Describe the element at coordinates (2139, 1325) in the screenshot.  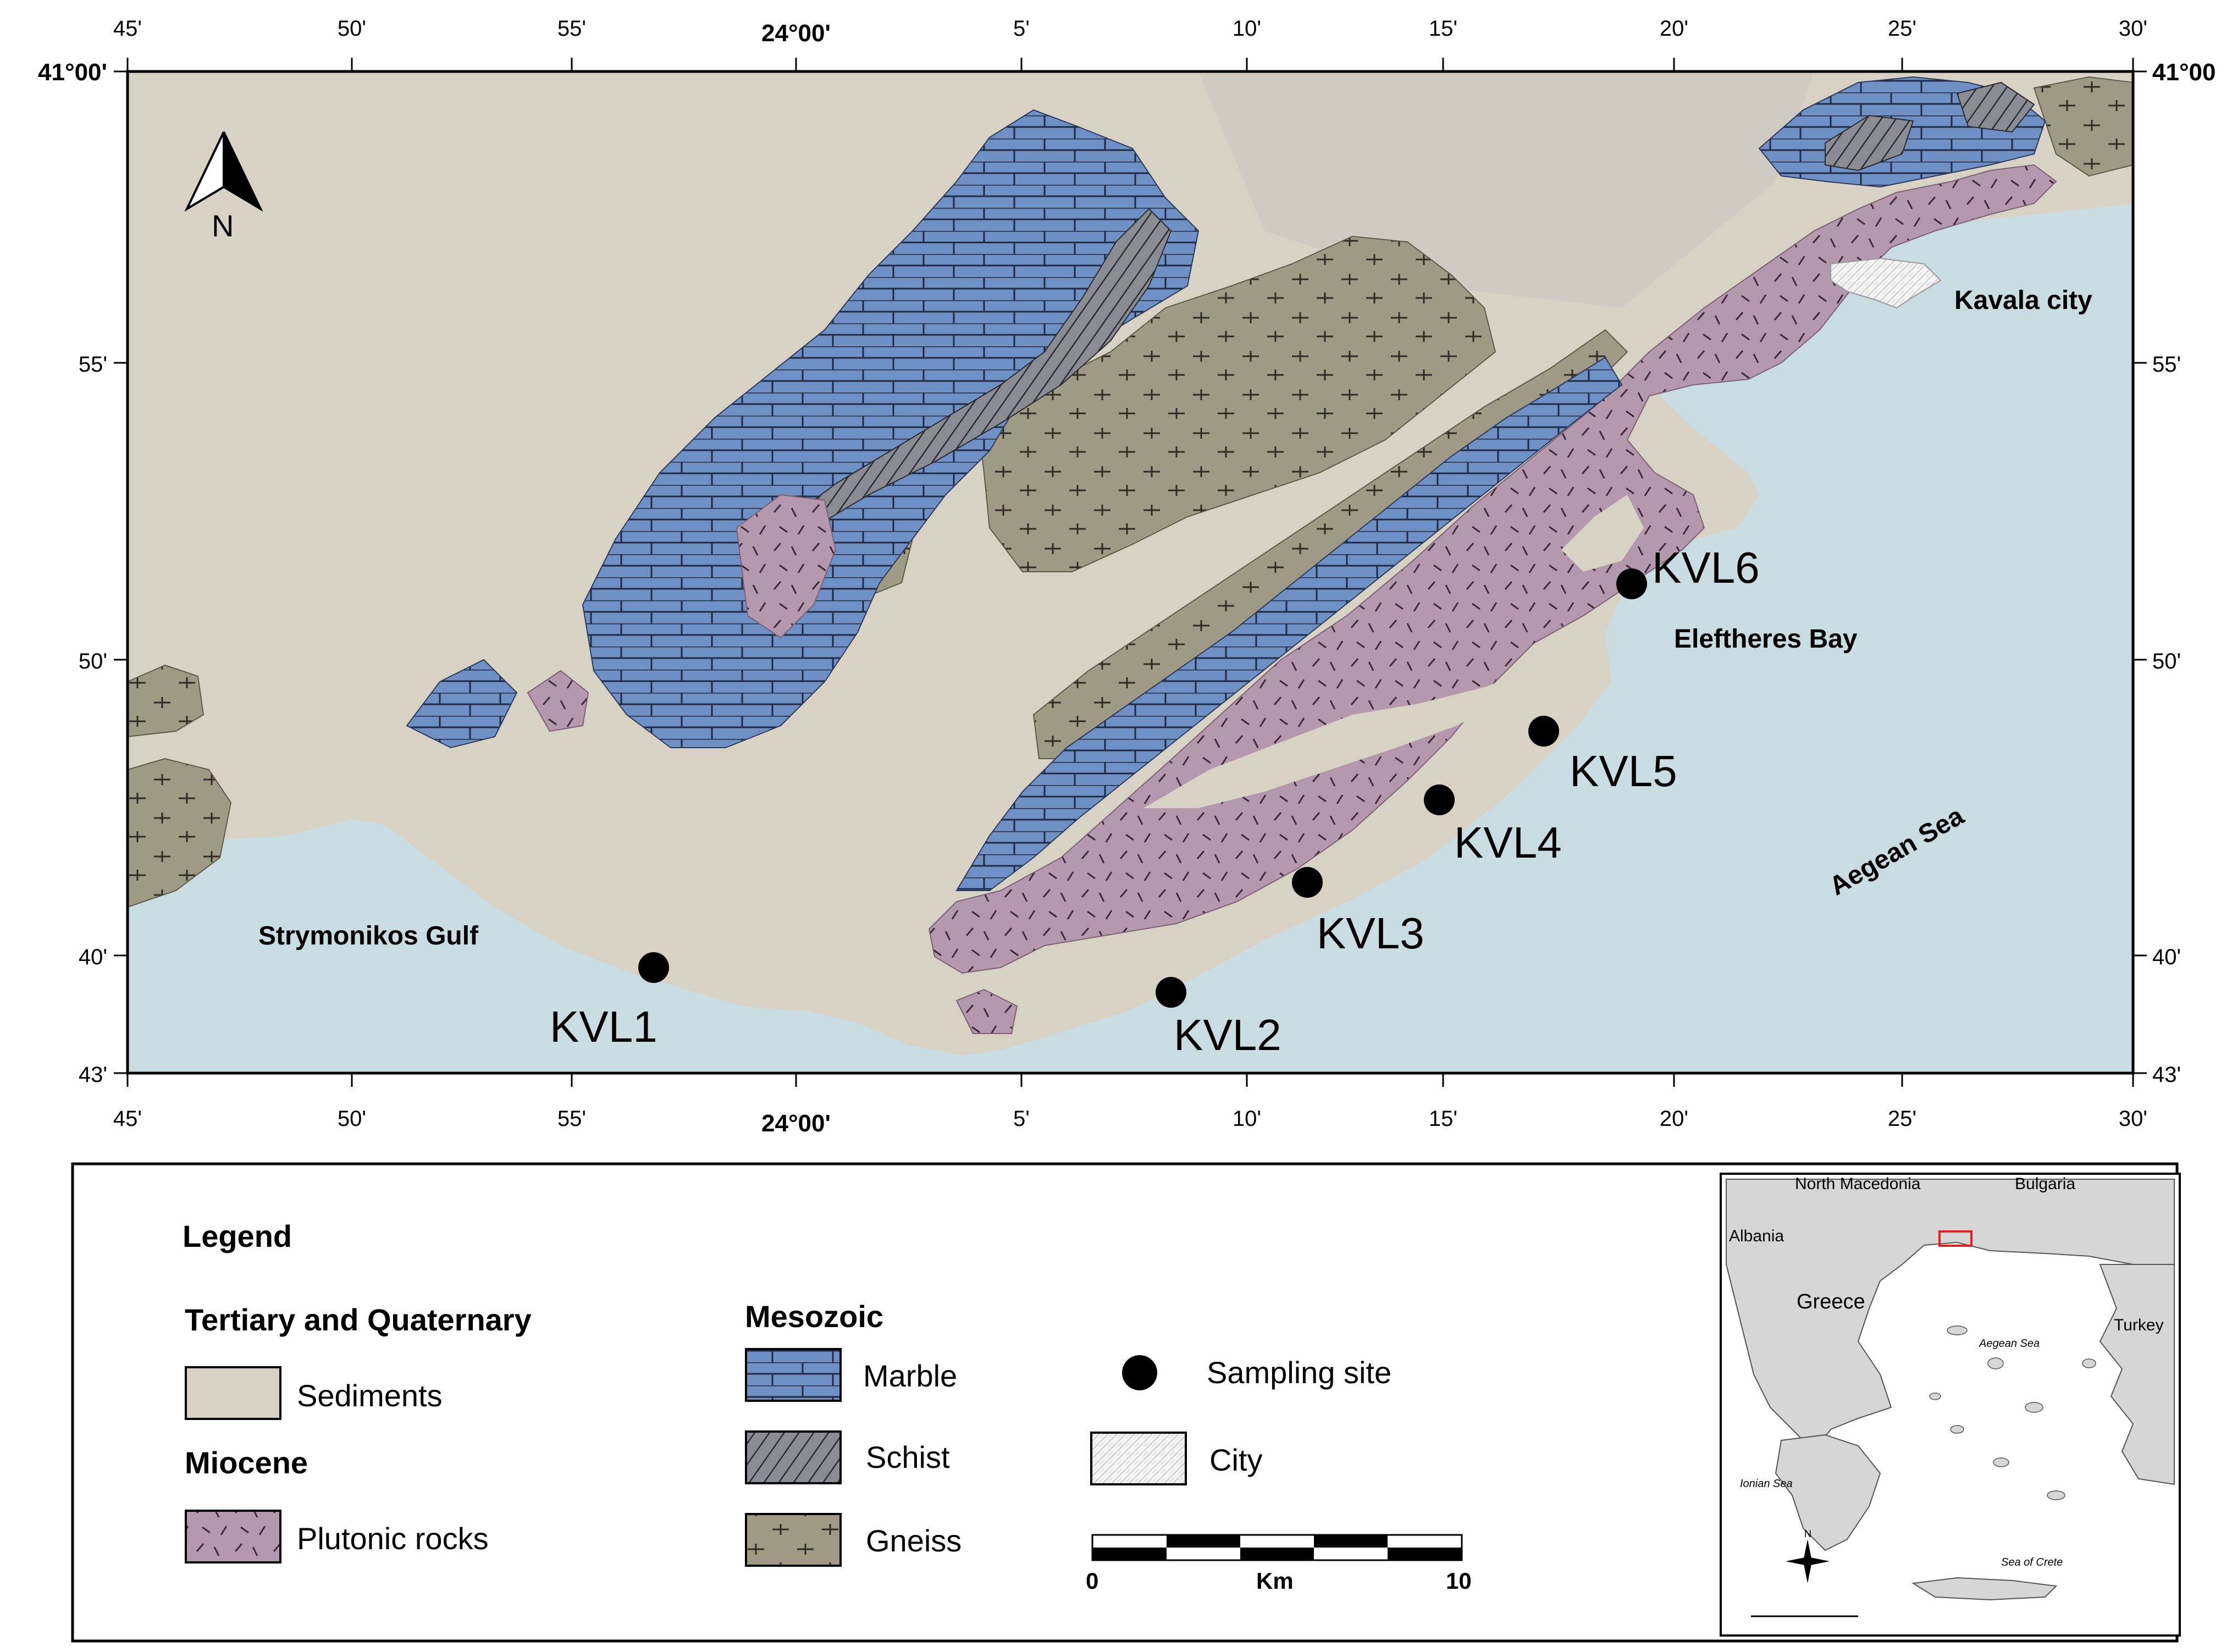
I see `inset-label-turkey: Turkey` at that location.